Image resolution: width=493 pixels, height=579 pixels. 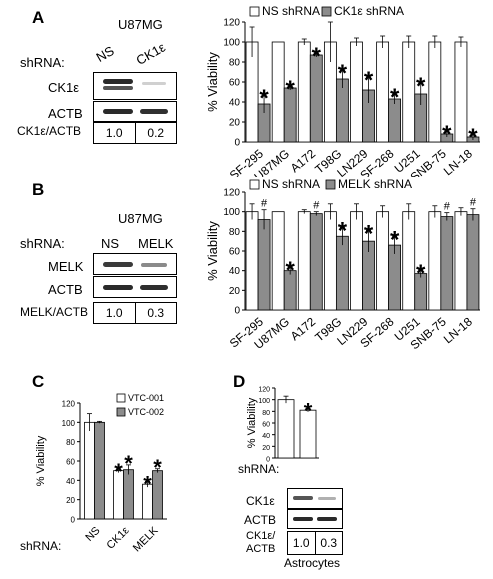 What do you see at coordinates (40, 546) in the screenshot?
I see `x-axis-title: shRNA:` at bounding box center [40, 546].